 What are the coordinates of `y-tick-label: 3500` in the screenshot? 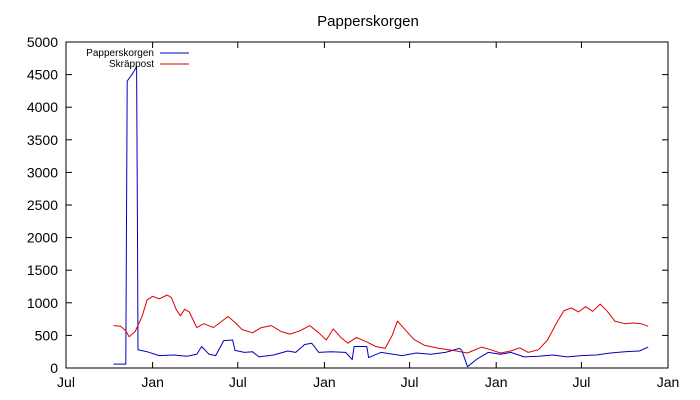 It's located at (42, 140).